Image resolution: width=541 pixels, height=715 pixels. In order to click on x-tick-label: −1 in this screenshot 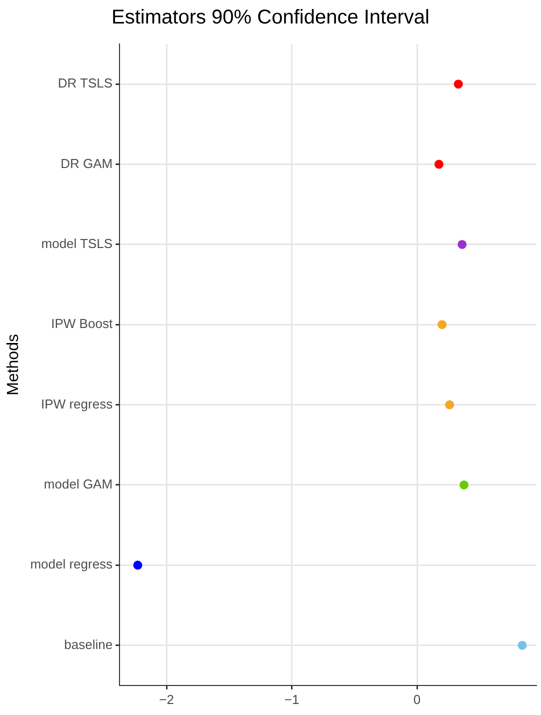, I will do `click(292, 699)`.